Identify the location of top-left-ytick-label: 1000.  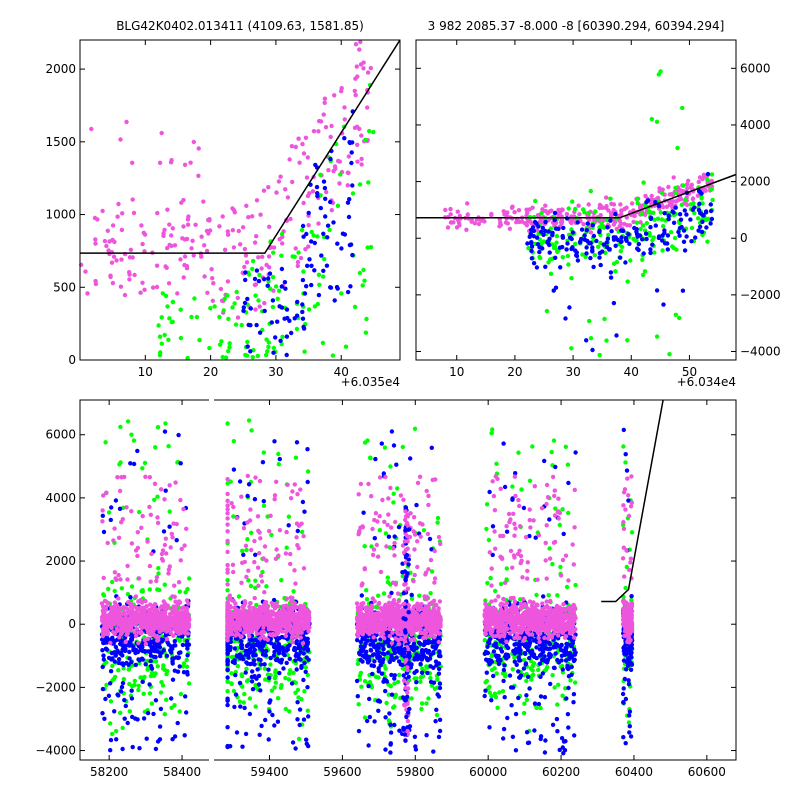
(60, 215).